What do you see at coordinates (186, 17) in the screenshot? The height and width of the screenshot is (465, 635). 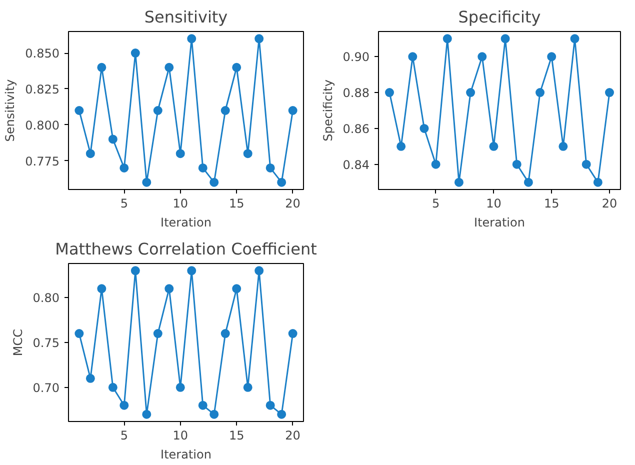 I see `chart-title: Sensitivity` at bounding box center [186, 17].